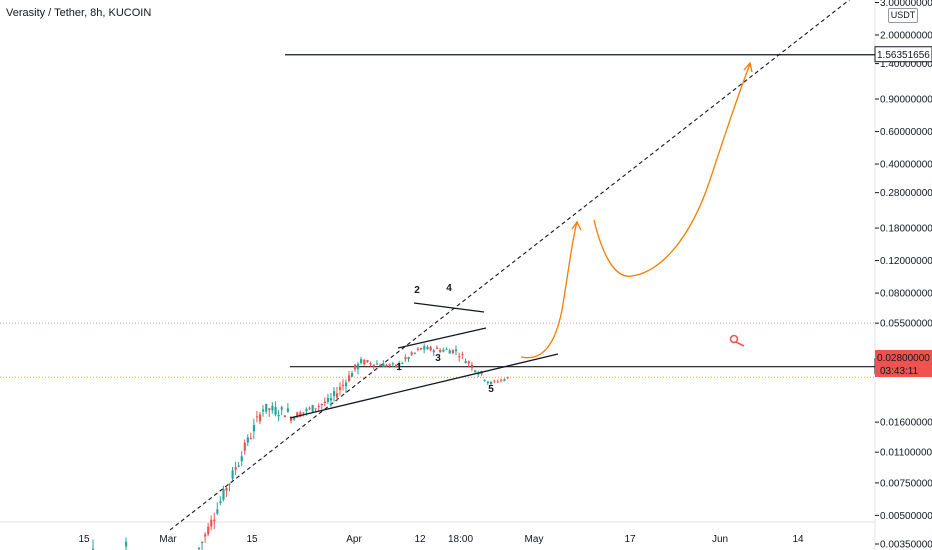 Image resolution: width=932 pixels, height=550 pixels. Describe the element at coordinates (906, 64) in the screenshot. I see `y-tick-label: 1.40000000` at that location.